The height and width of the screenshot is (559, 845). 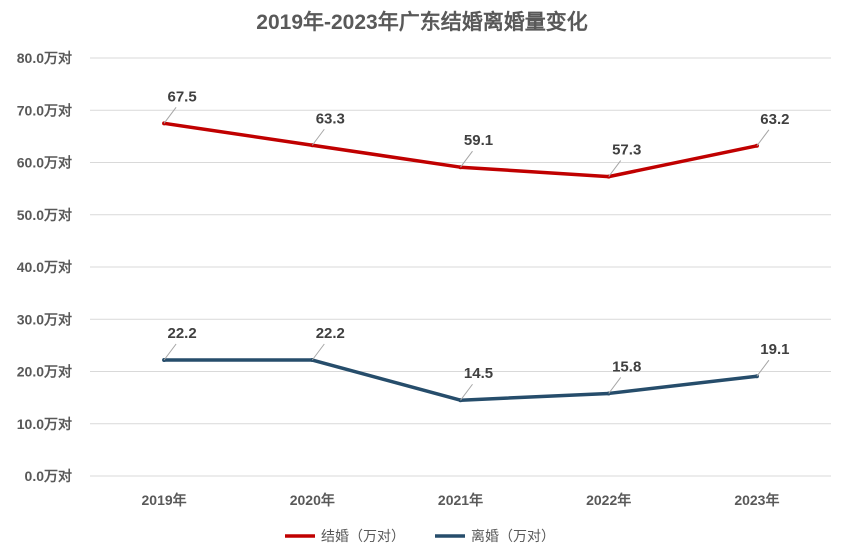 What do you see at coordinates (312, 500) in the screenshot?
I see `x-tick-label: 2020年` at bounding box center [312, 500].